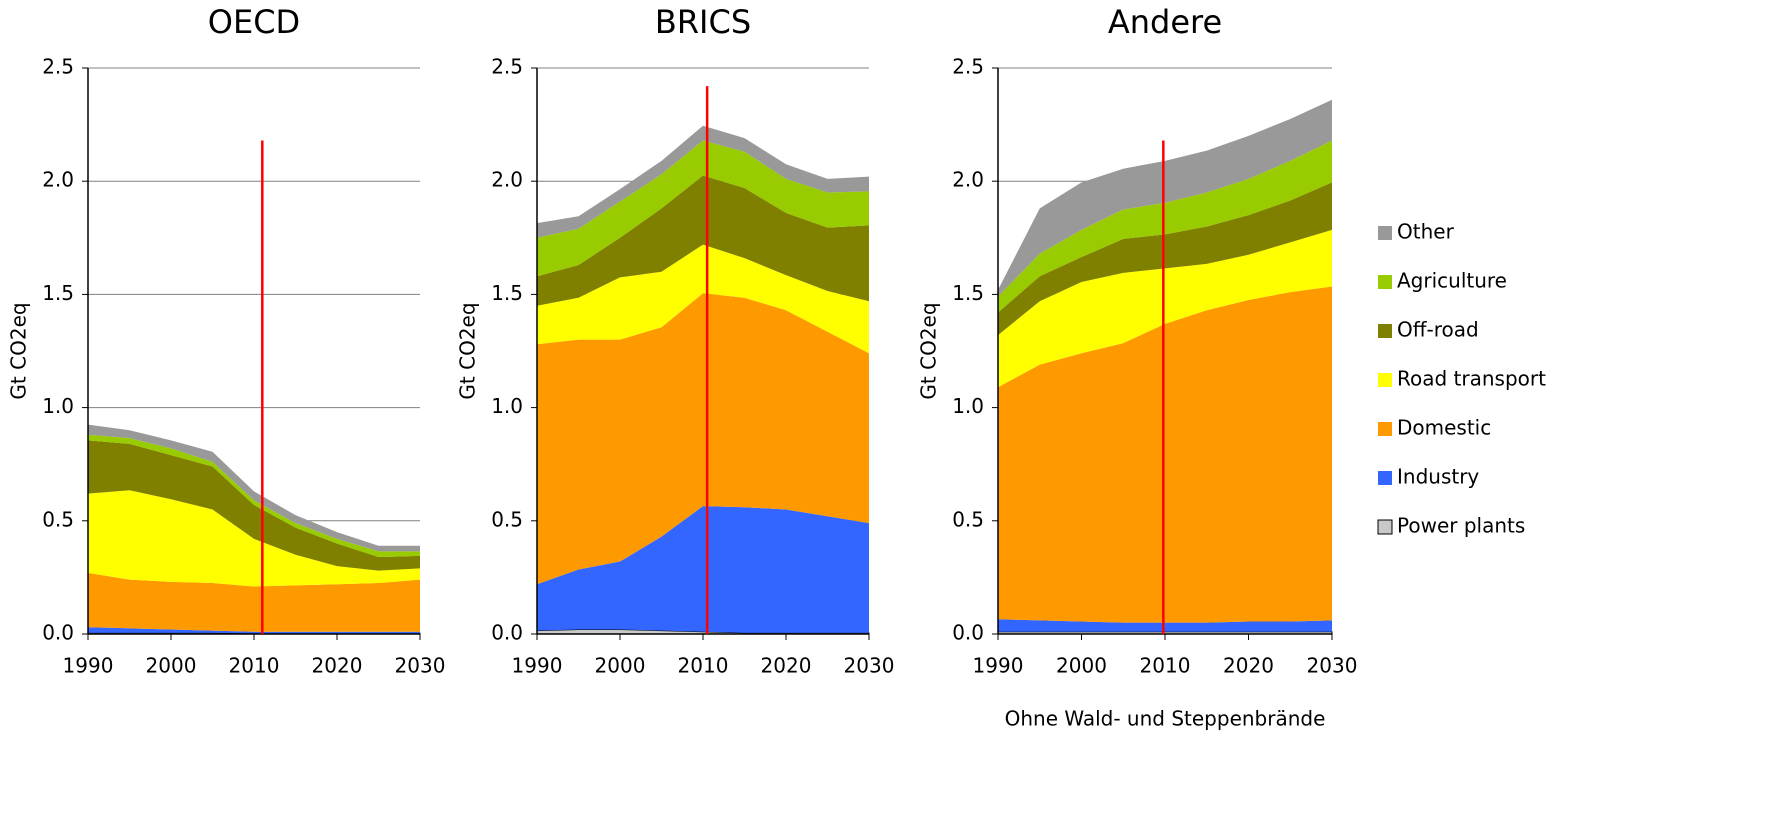  I want to click on legend-label: Other, so click(1426, 232).